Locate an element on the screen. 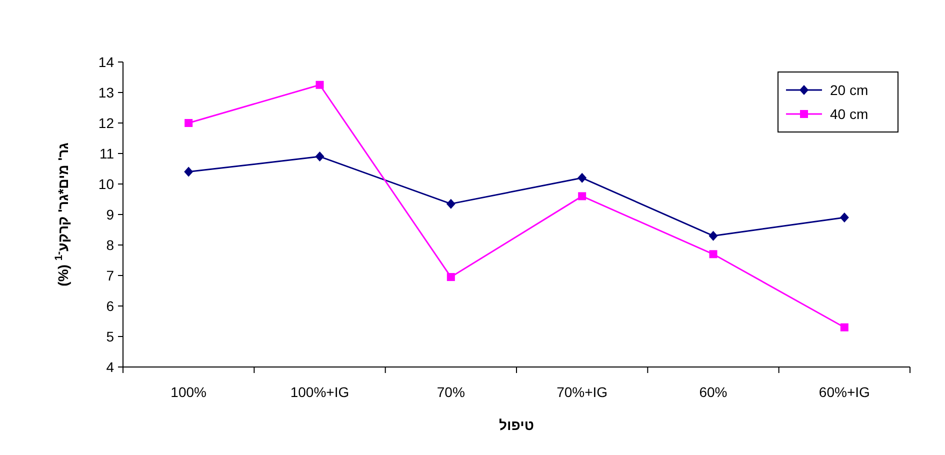  y-tick-label: 14 is located at coordinates (106, 62).